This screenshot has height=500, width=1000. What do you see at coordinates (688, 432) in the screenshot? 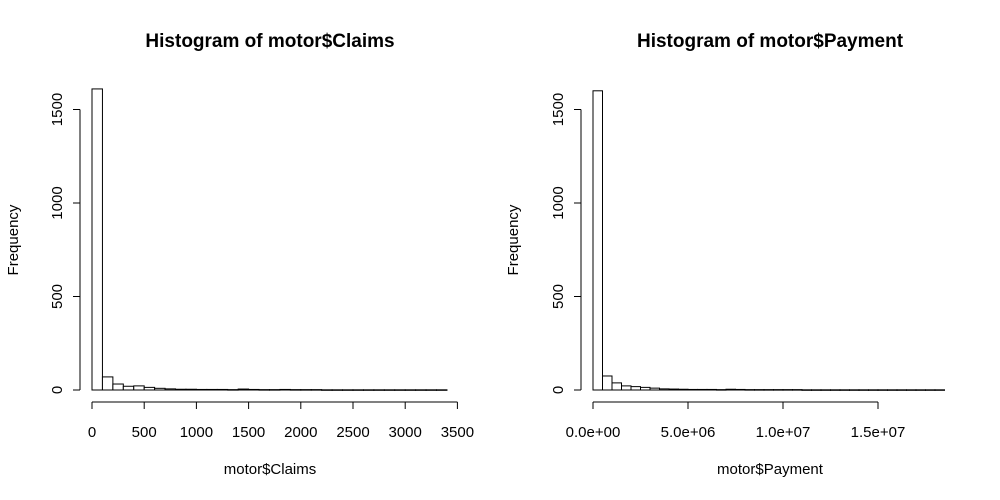
I see `x-tick-label: 5.0e+06` at bounding box center [688, 432].